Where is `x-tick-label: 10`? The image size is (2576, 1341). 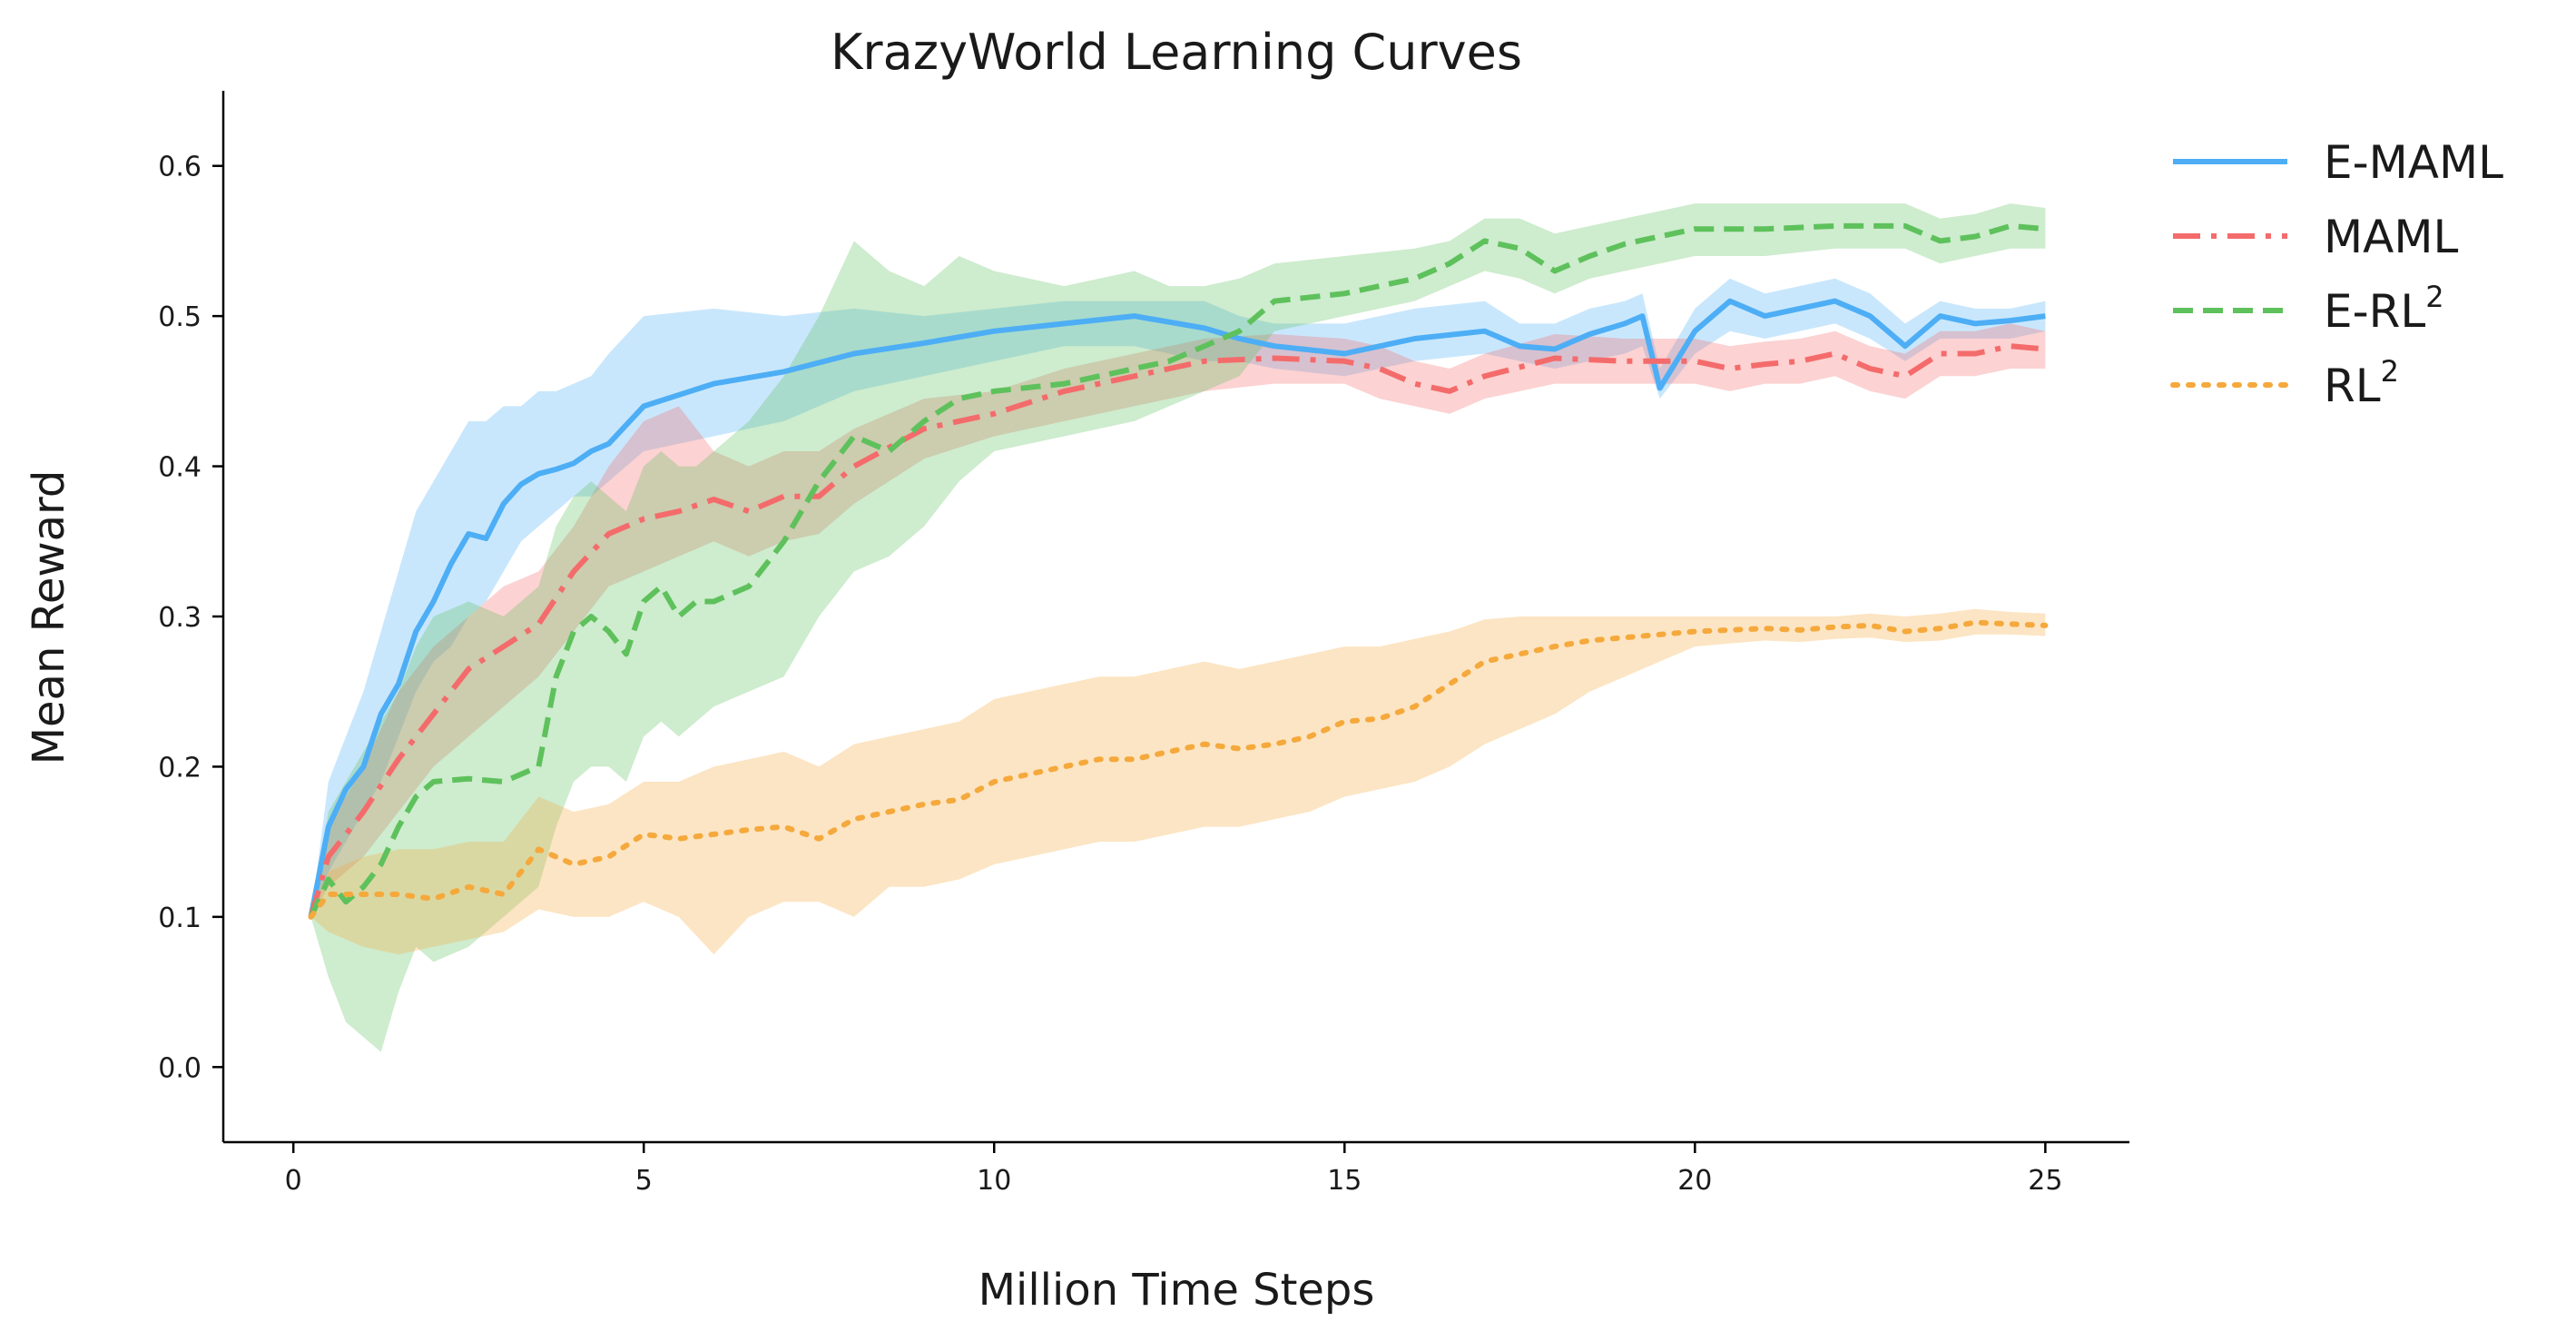
x-tick-label: 10 is located at coordinates (994, 1181).